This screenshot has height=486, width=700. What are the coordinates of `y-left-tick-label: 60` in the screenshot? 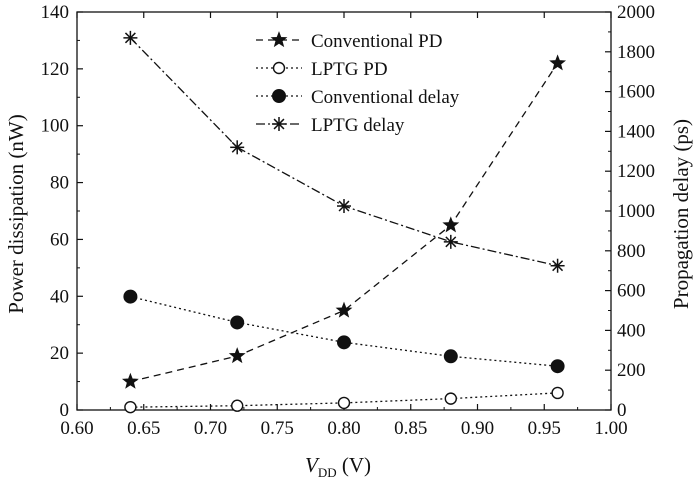 It's located at (59, 239).